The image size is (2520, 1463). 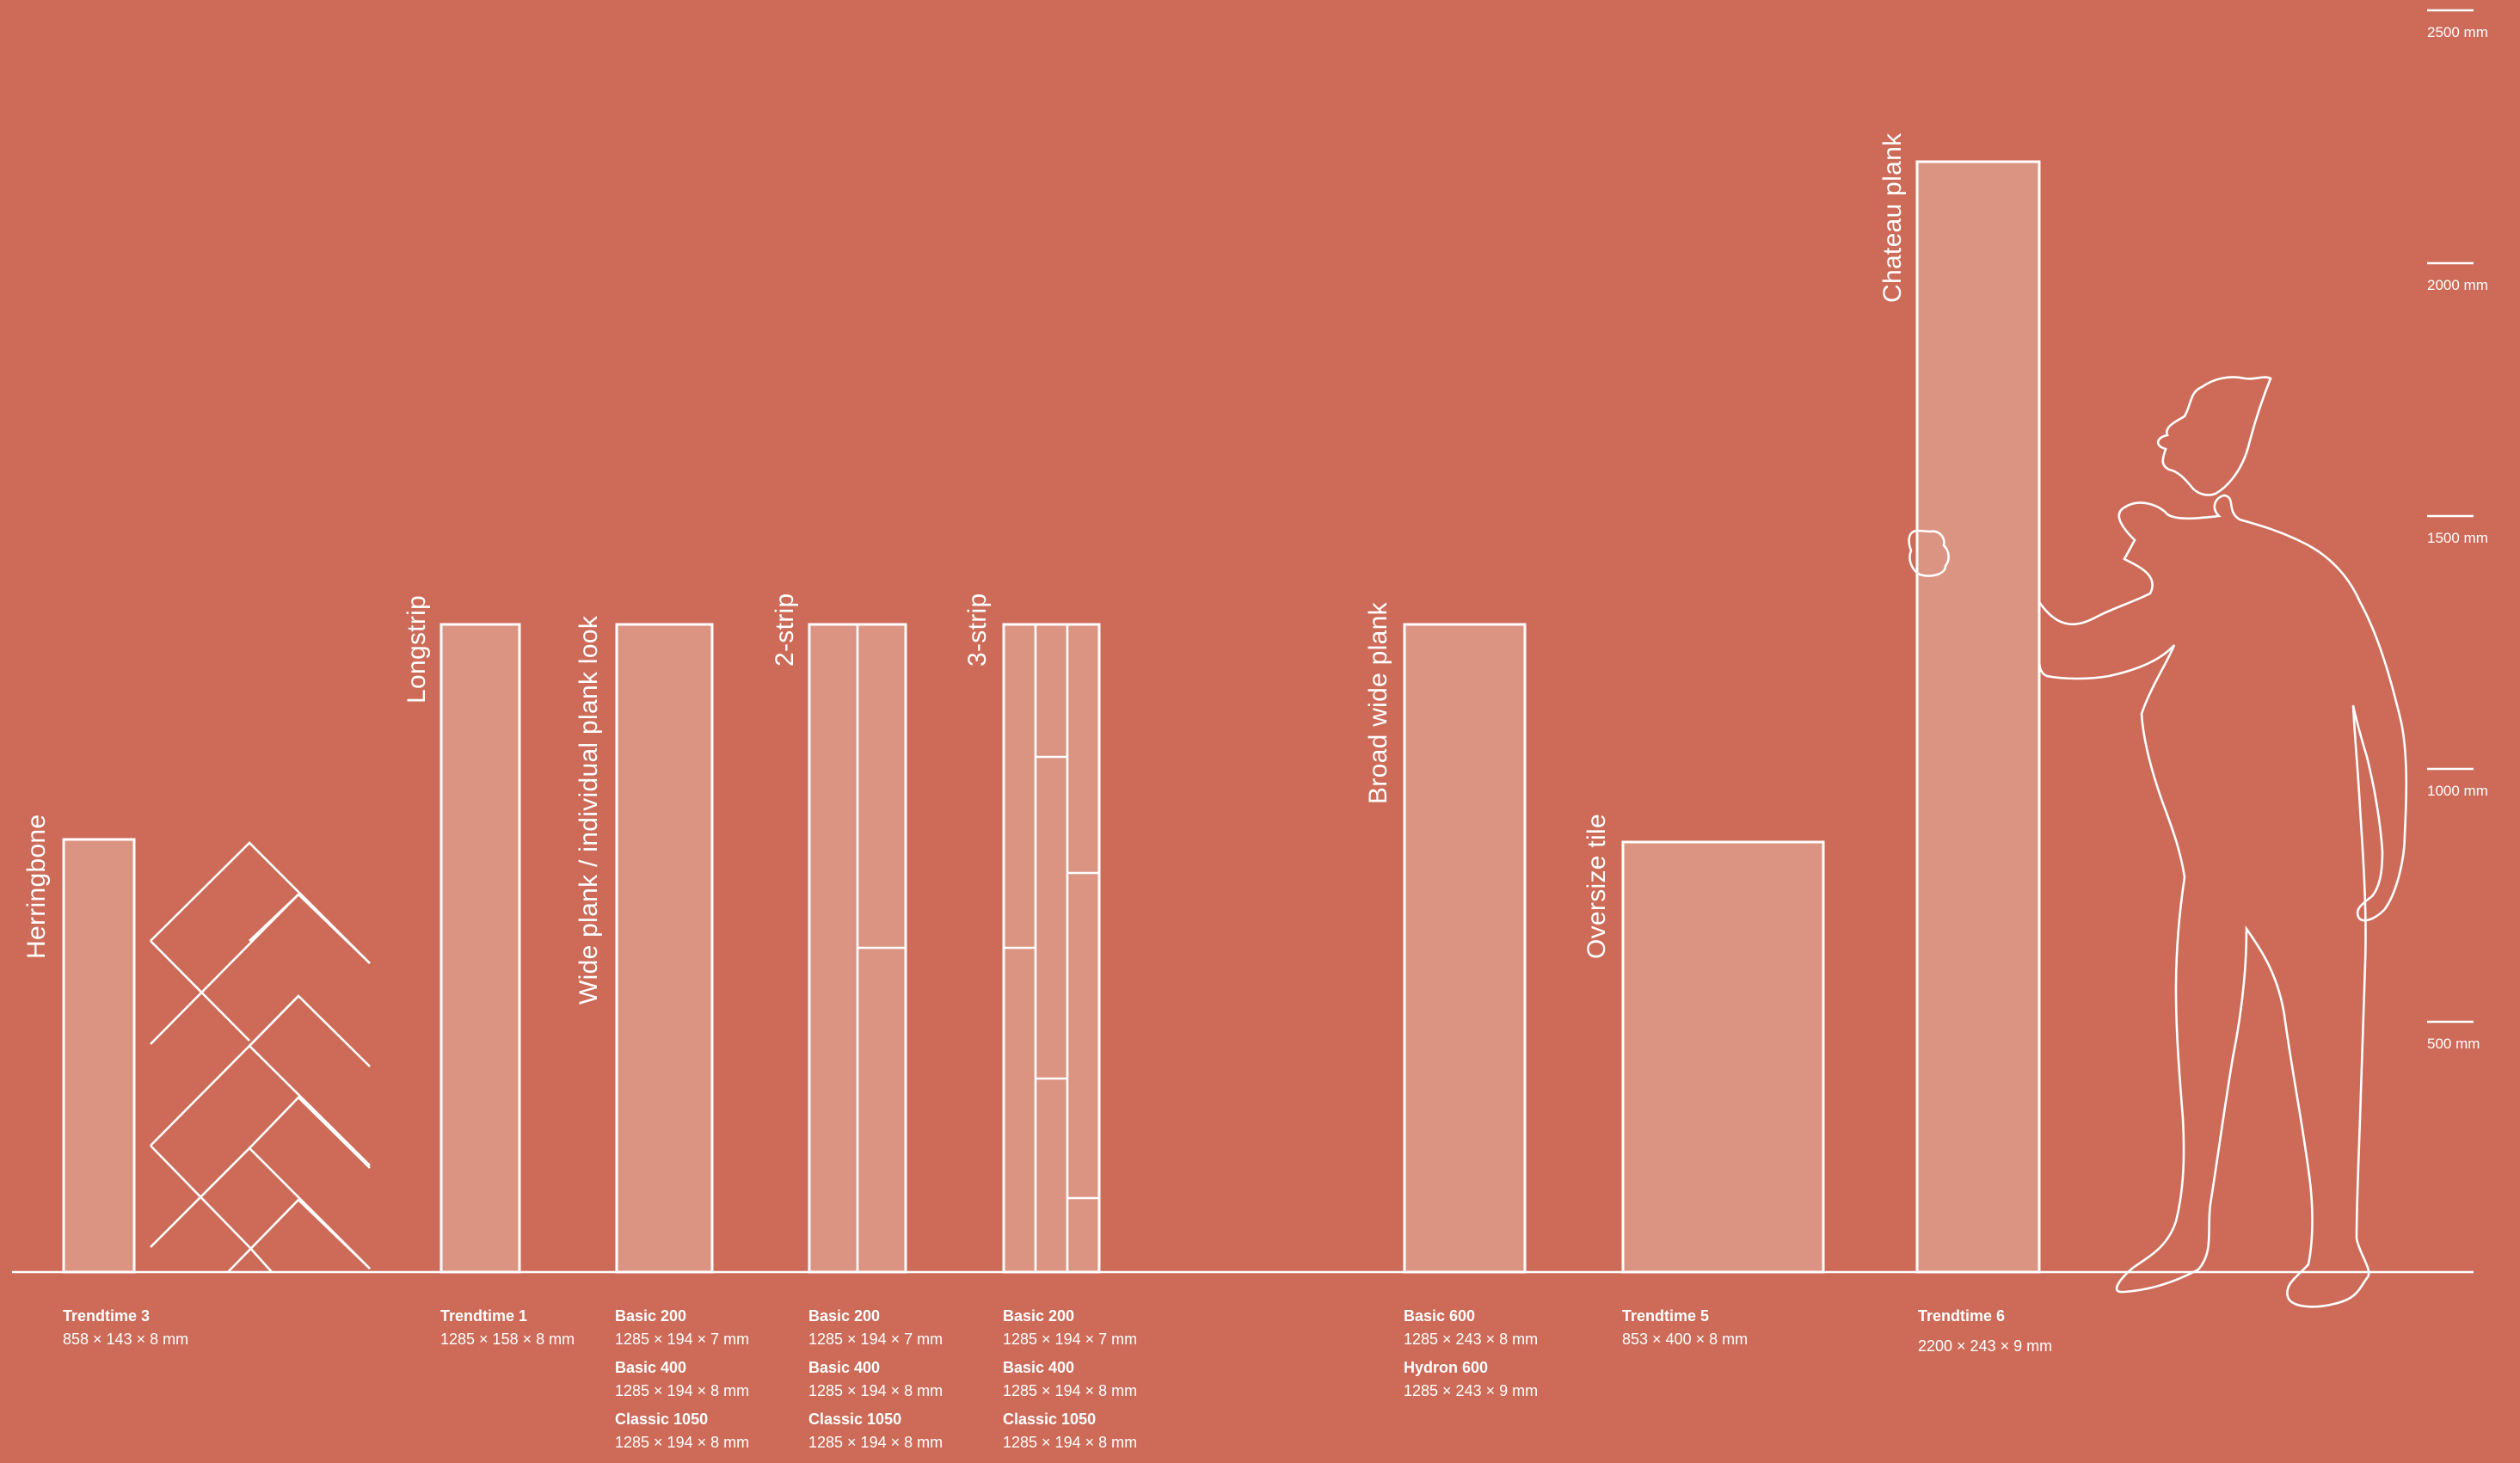 What do you see at coordinates (1472, 1390) in the screenshot?
I see `product-dims: 1285 × 243 × 9 mm` at bounding box center [1472, 1390].